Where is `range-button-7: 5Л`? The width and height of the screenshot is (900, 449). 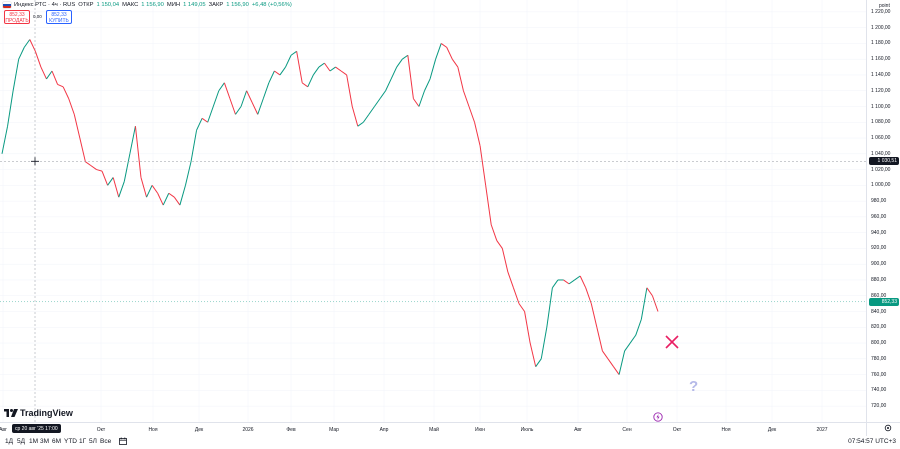 range-button-7: 5Л is located at coordinates (93, 441).